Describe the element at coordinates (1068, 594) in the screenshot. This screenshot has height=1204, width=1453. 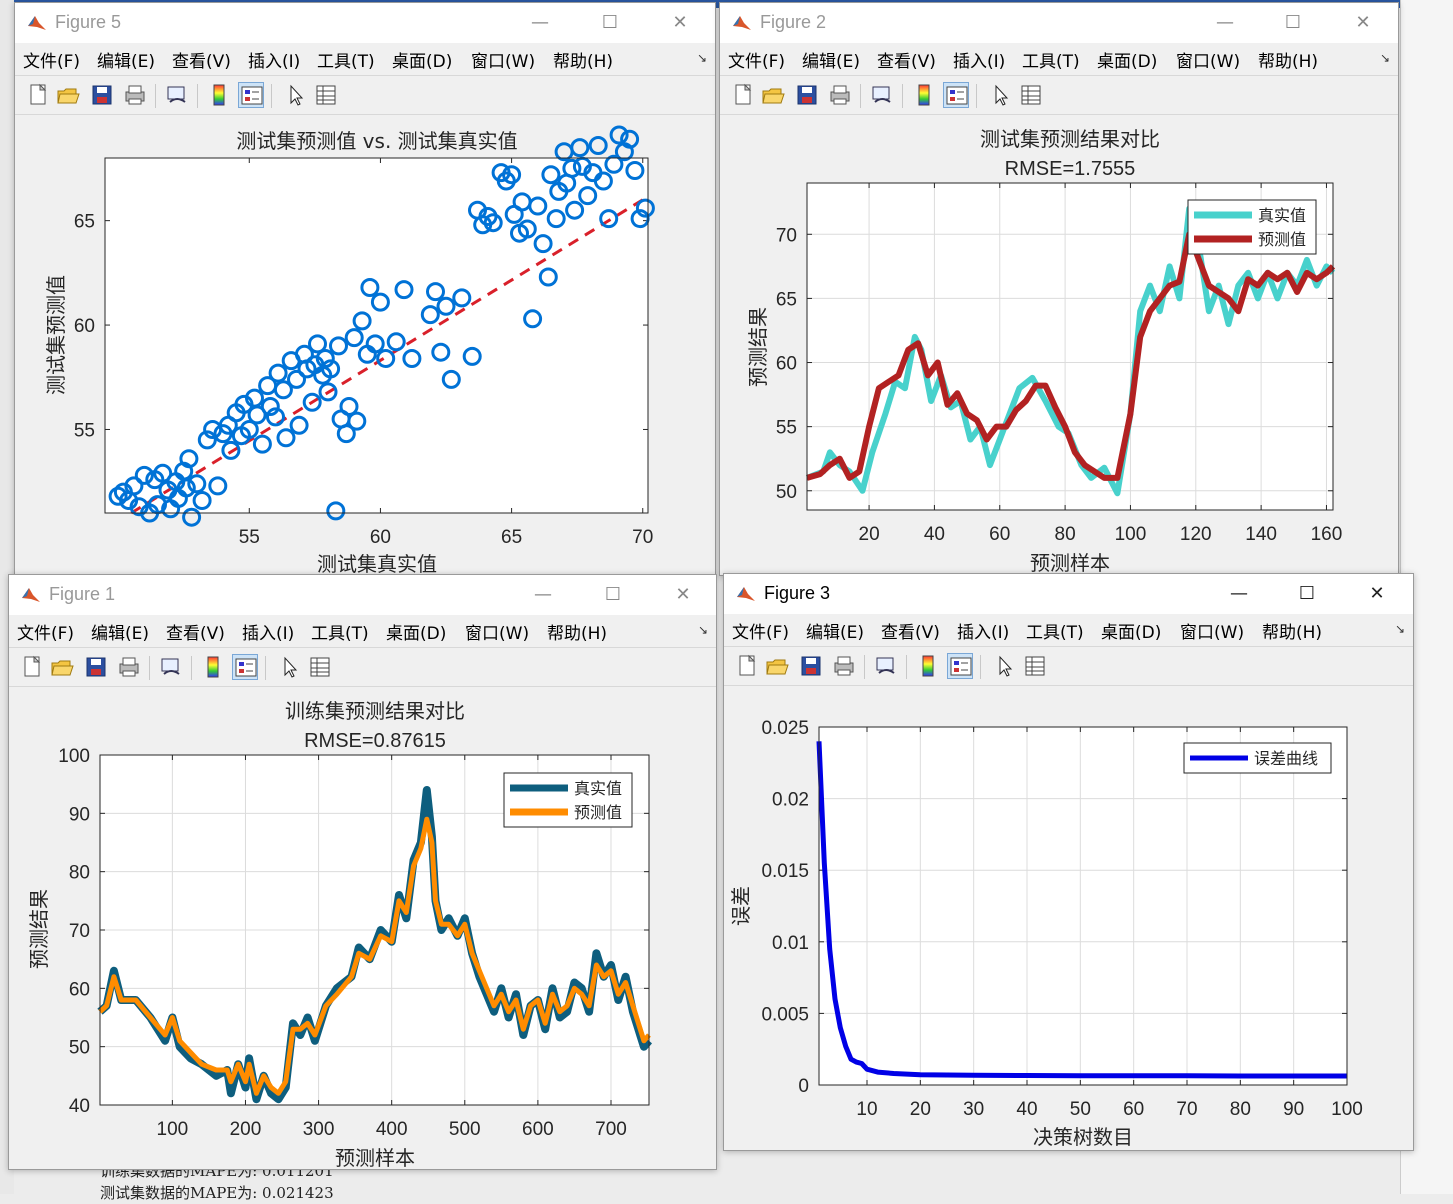
I see `title-bar: Figure 3 — ☐ ✕` at that location.